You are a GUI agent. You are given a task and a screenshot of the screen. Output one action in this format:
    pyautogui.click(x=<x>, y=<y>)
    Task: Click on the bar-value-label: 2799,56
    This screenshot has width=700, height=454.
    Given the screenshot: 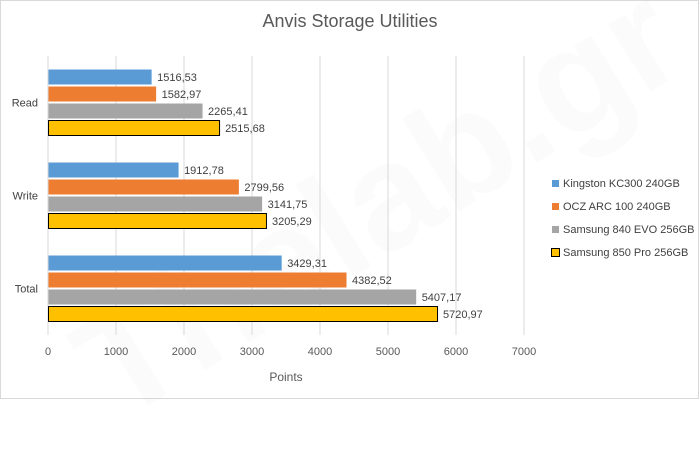 What is the action you would take?
    pyautogui.click(x=264, y=188)
    